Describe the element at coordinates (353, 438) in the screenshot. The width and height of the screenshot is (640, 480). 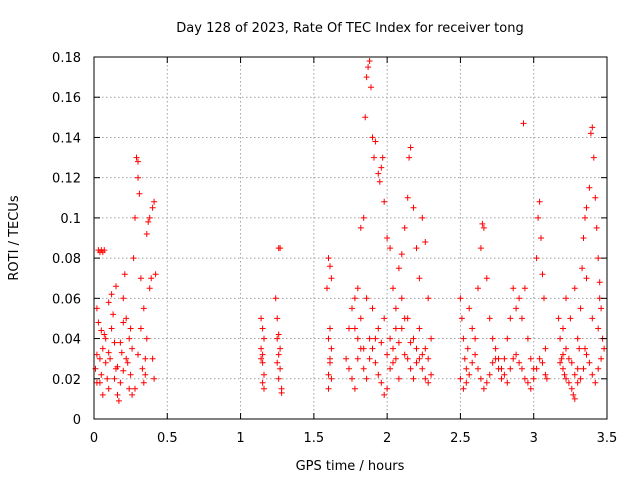
I see `x-tick-labels: 0 0.5 1 1.5 2 2.5 3 3.5` at that location.